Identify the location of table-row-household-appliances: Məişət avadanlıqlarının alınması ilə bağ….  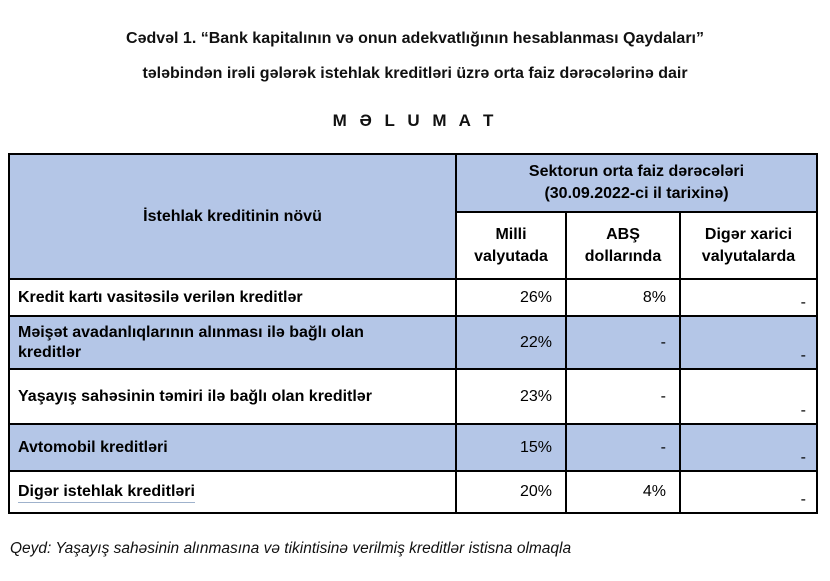
(413, 342).